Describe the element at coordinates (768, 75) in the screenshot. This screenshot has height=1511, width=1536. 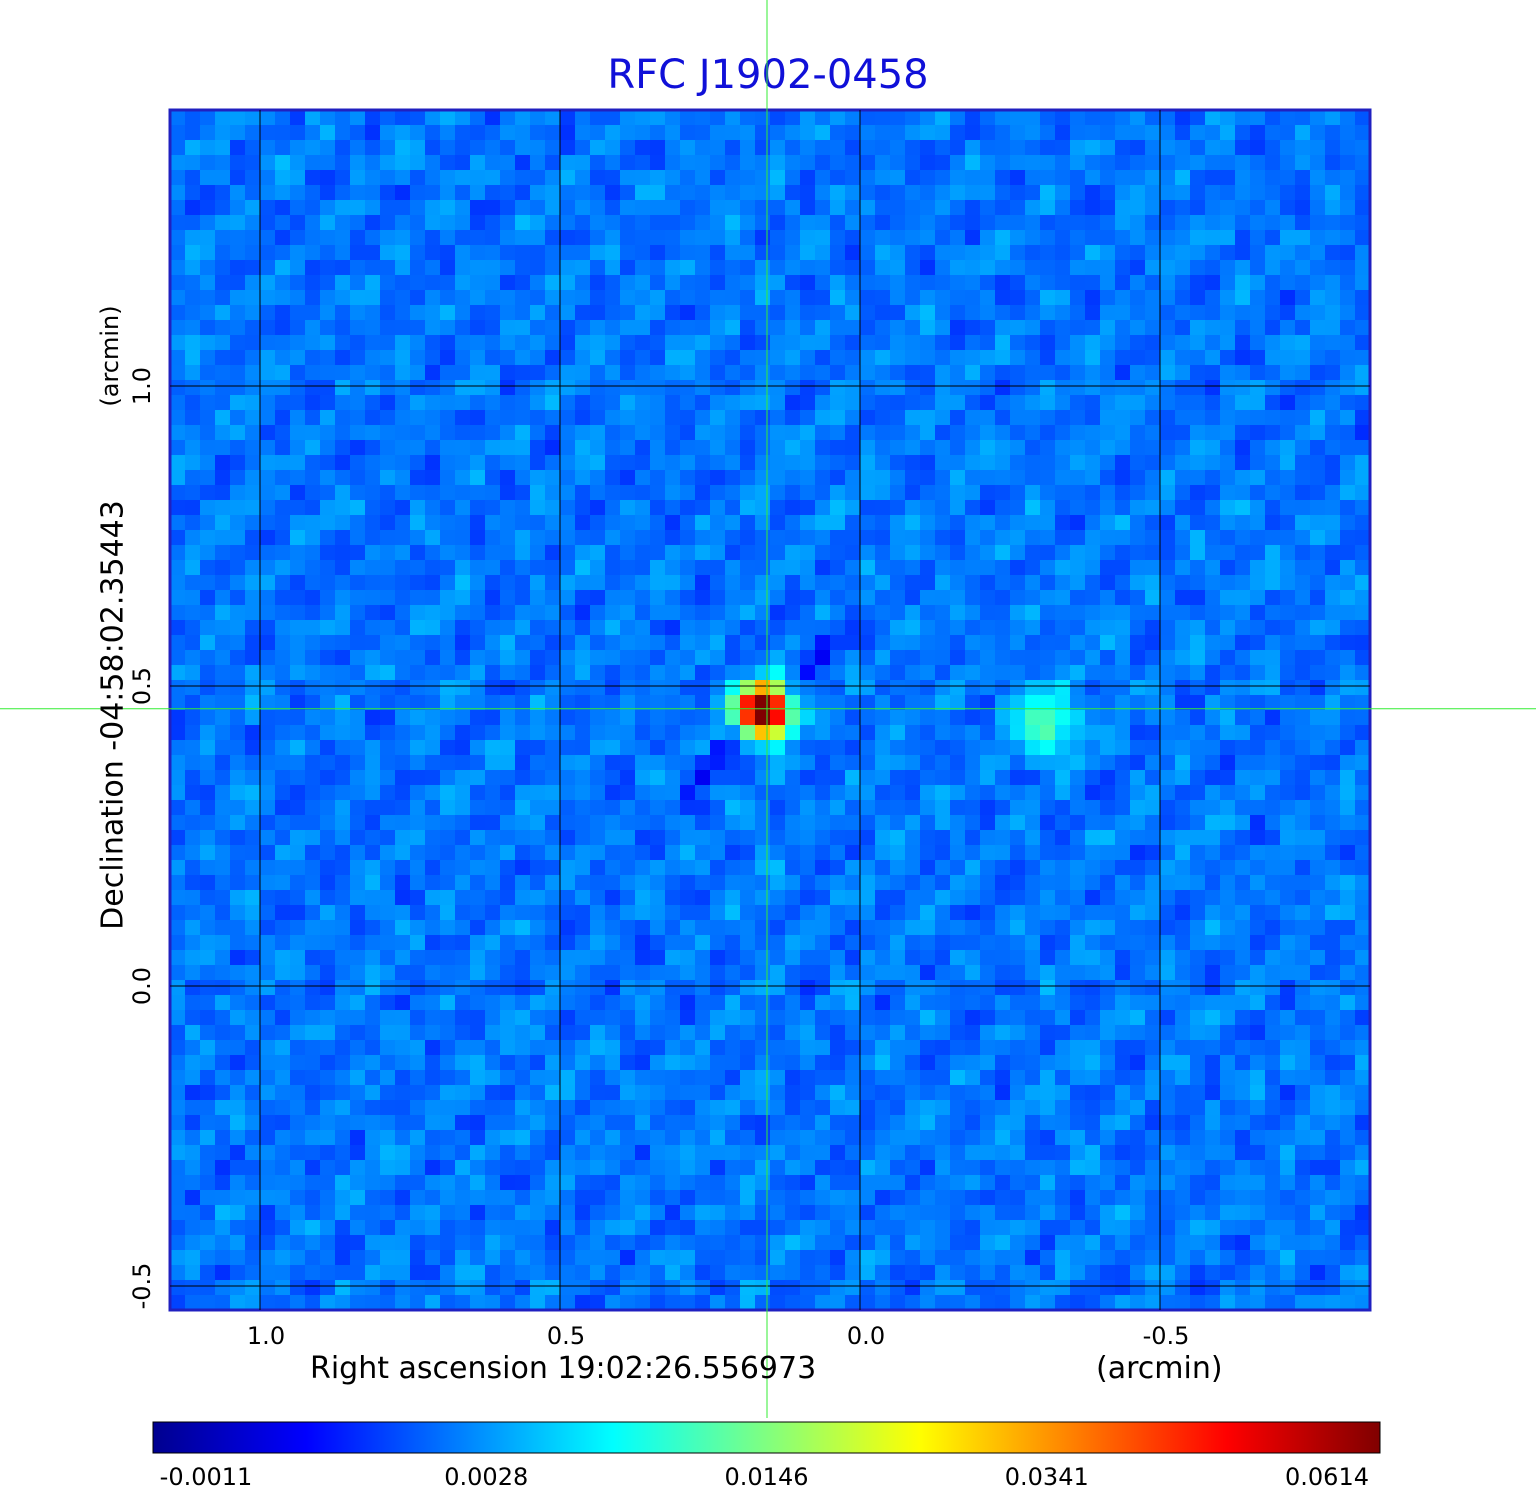
I see `chart-title: RFC J1902-0458` at that location.